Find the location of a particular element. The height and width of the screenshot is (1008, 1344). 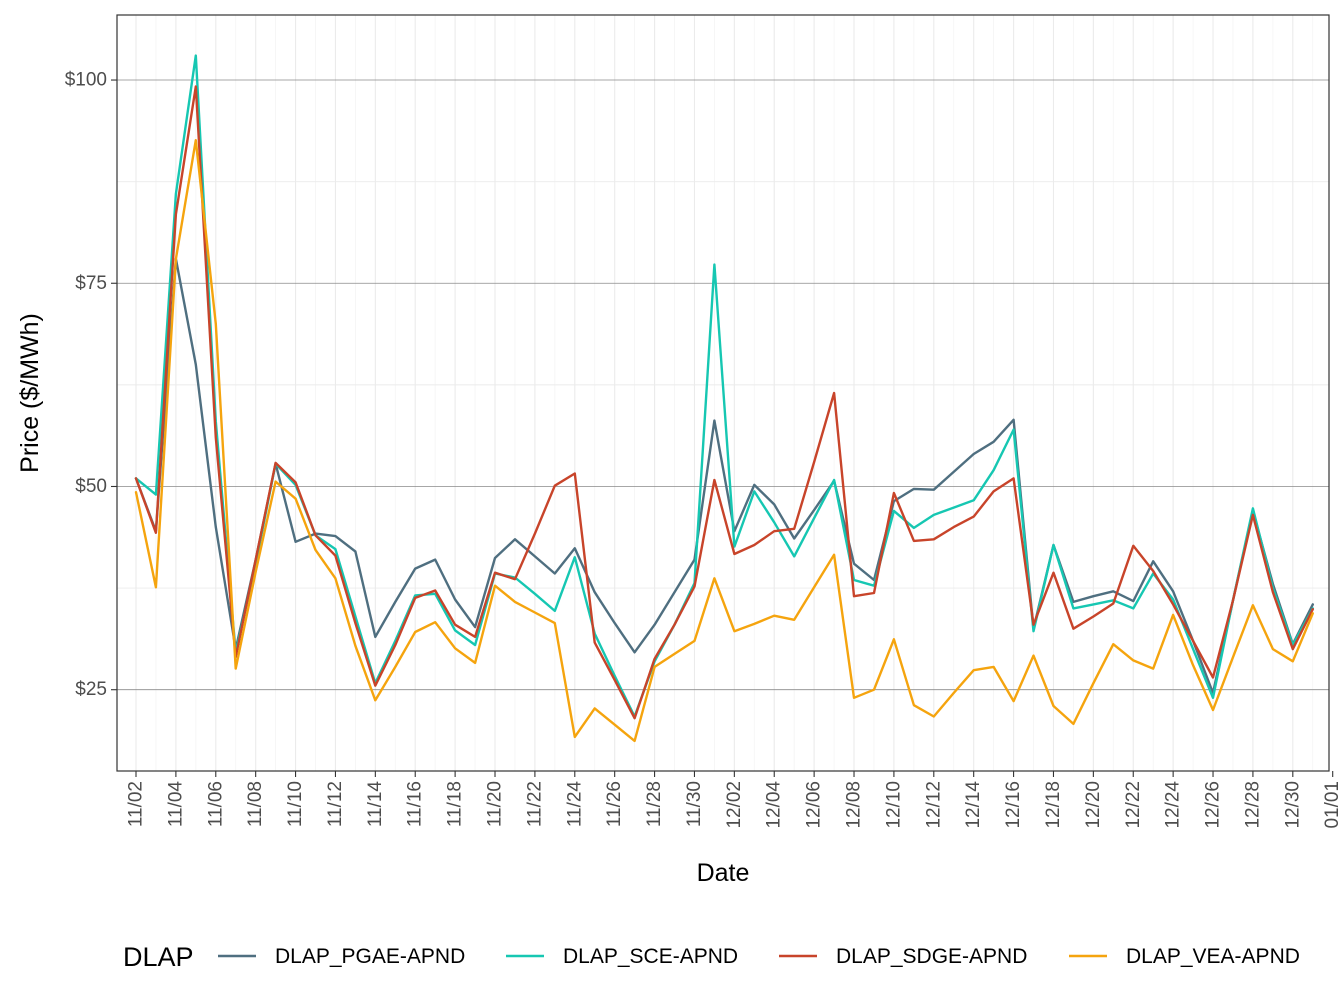

x-tick-label: 11/02 is located at coordinates (136, 804).